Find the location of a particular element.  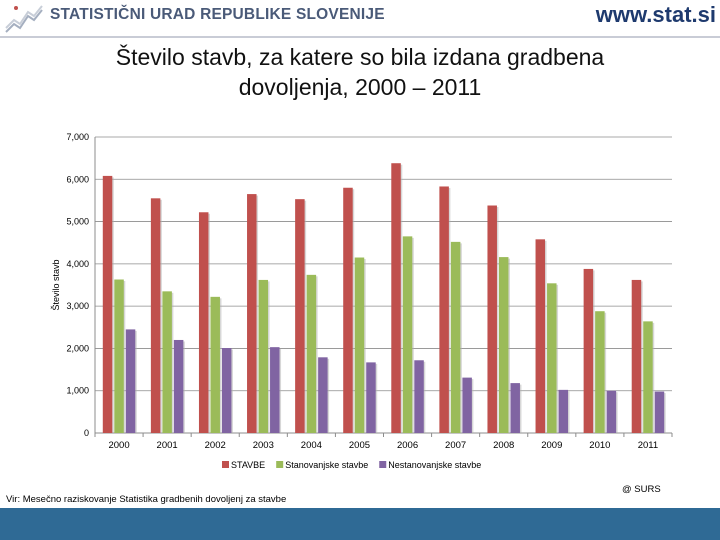

bar-stavbe-2000 is located at coordinates (107, 304).